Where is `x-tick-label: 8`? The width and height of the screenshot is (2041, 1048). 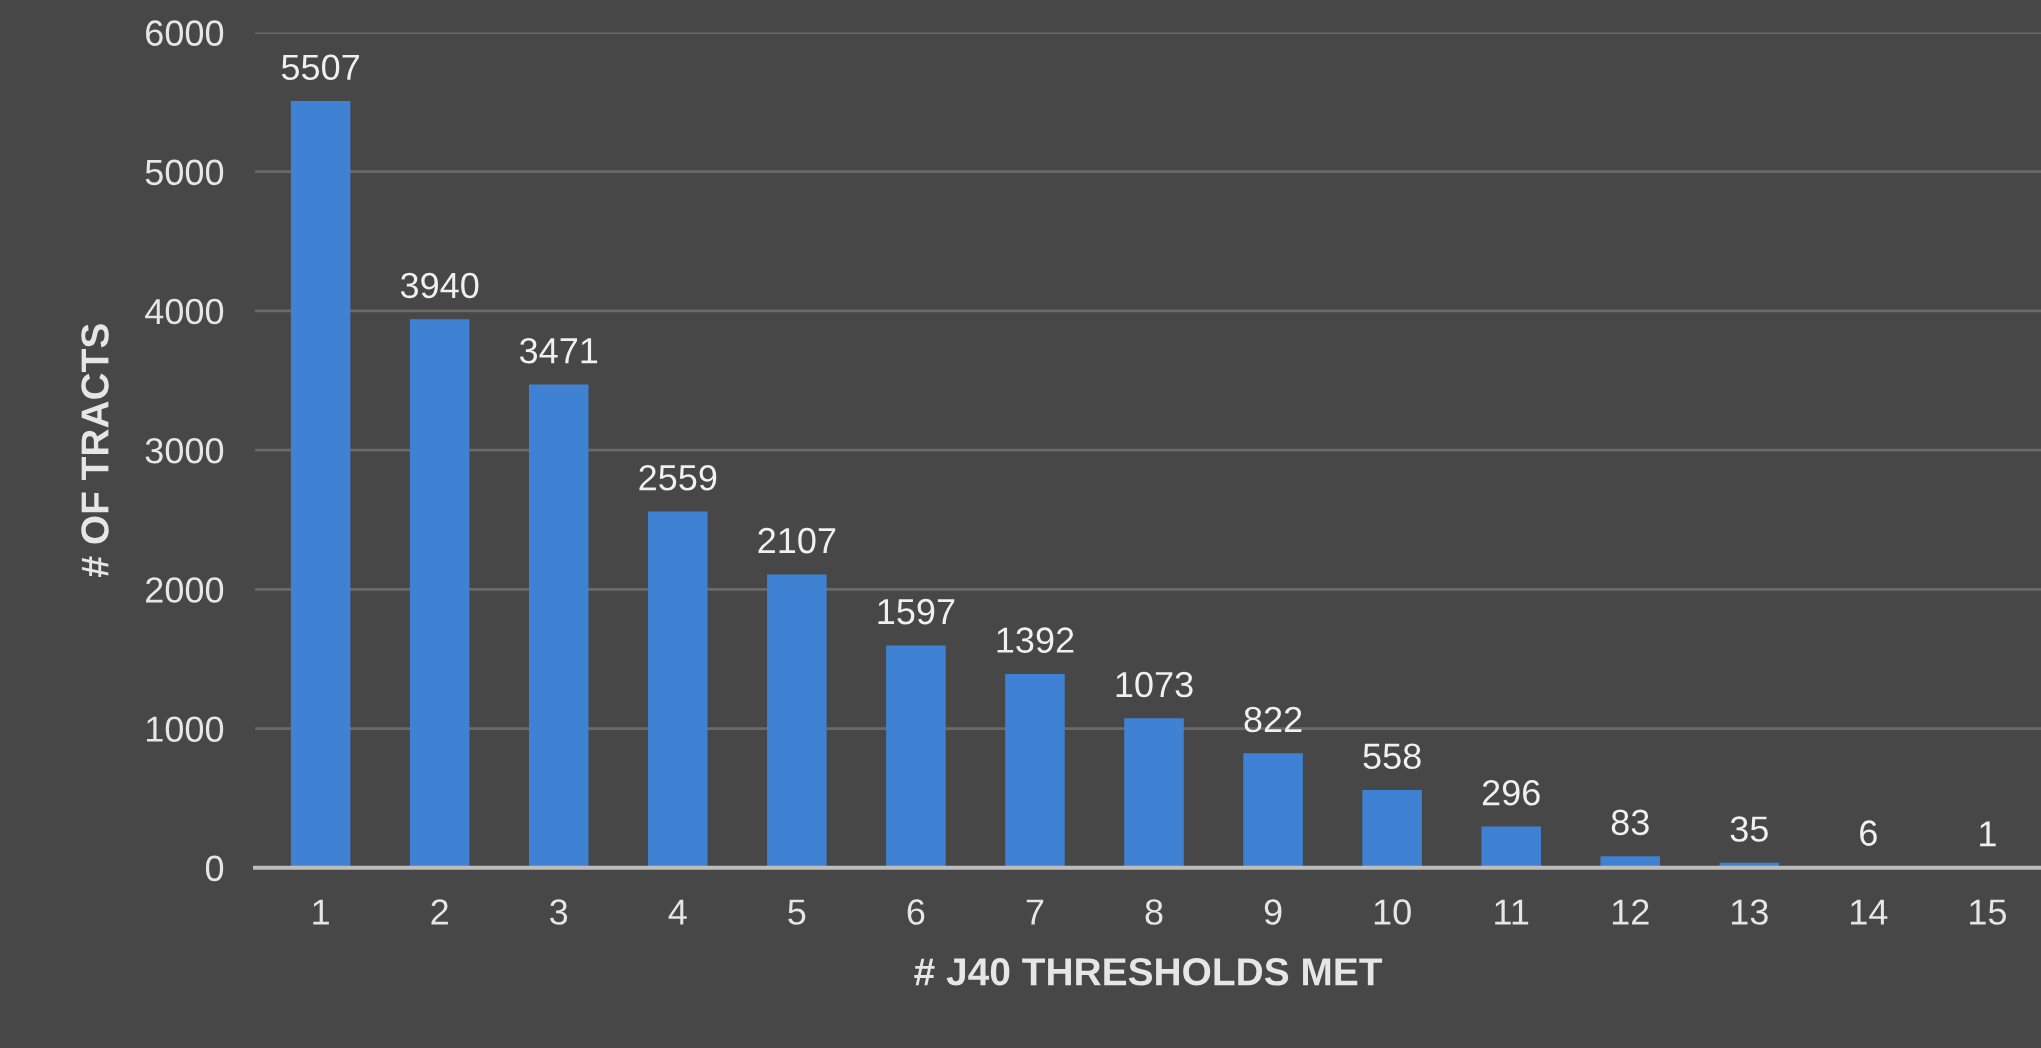 x-tick-label: 8 is located at coordinates (1154, 912).